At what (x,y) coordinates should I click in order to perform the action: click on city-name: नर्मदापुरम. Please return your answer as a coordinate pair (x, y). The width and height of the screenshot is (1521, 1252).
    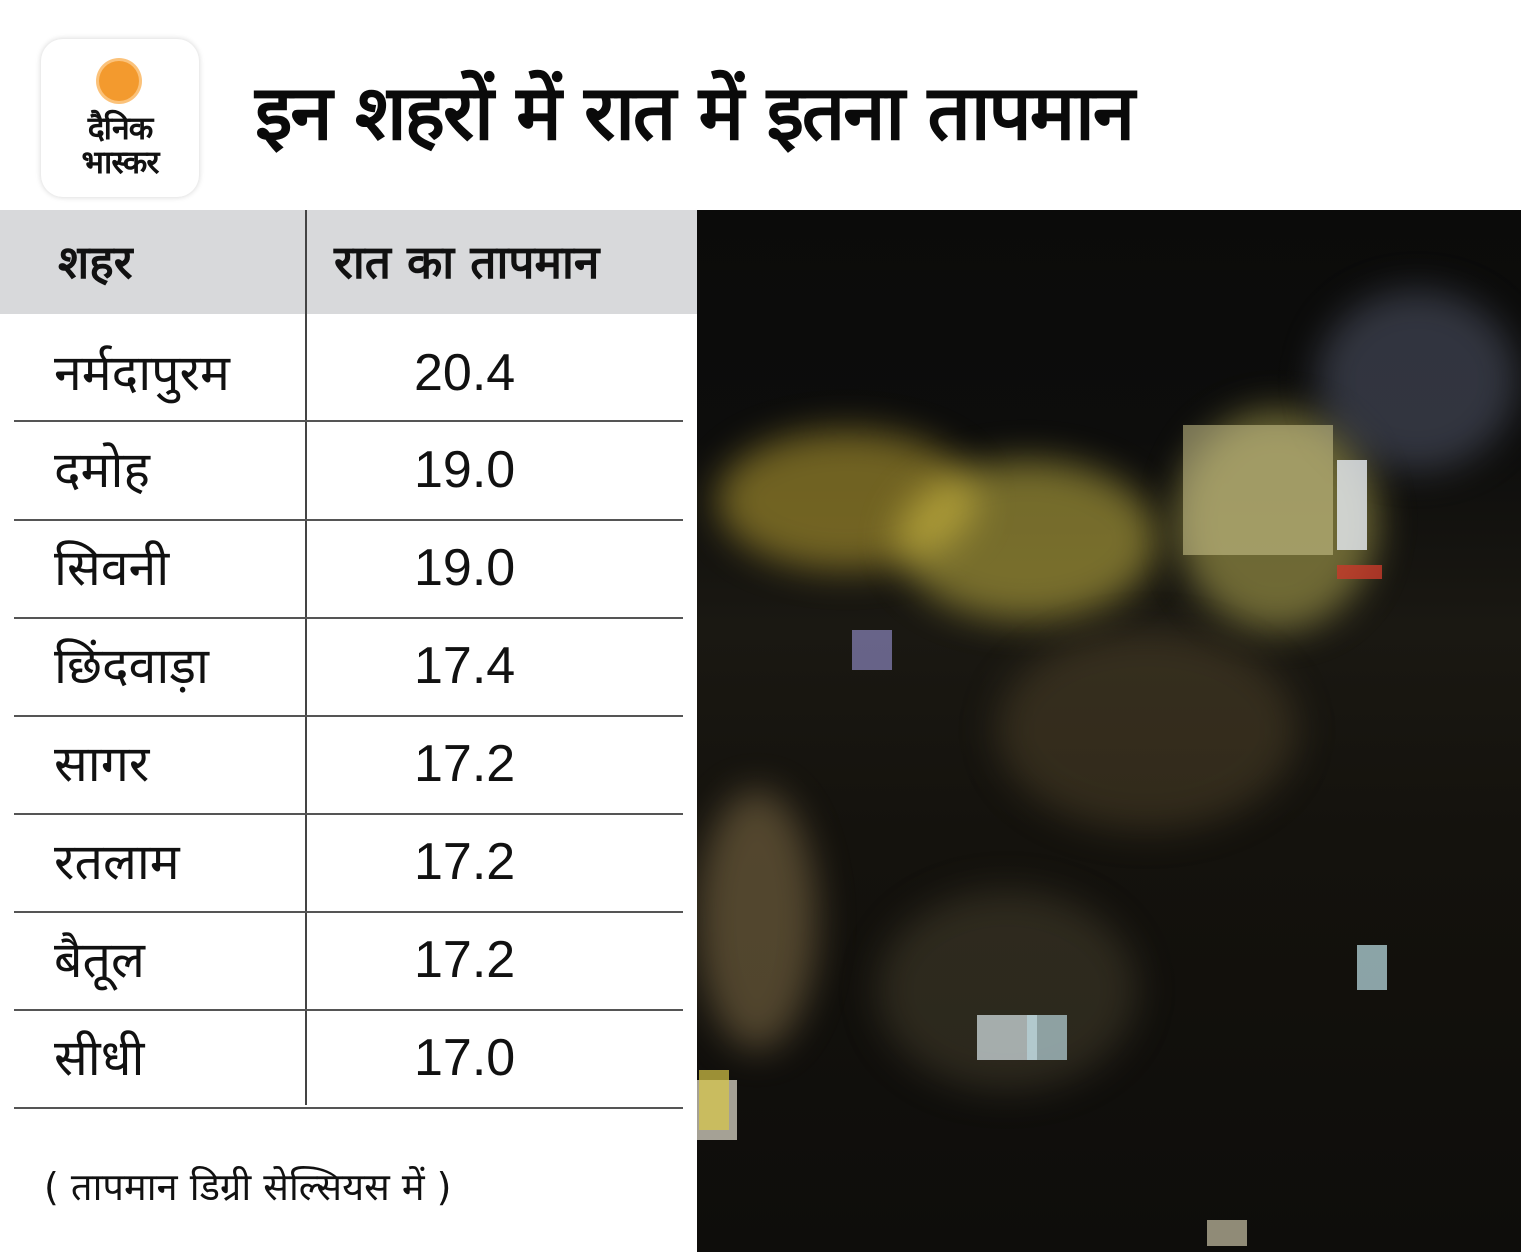
    Looking at the image, I should click on (142, 373).